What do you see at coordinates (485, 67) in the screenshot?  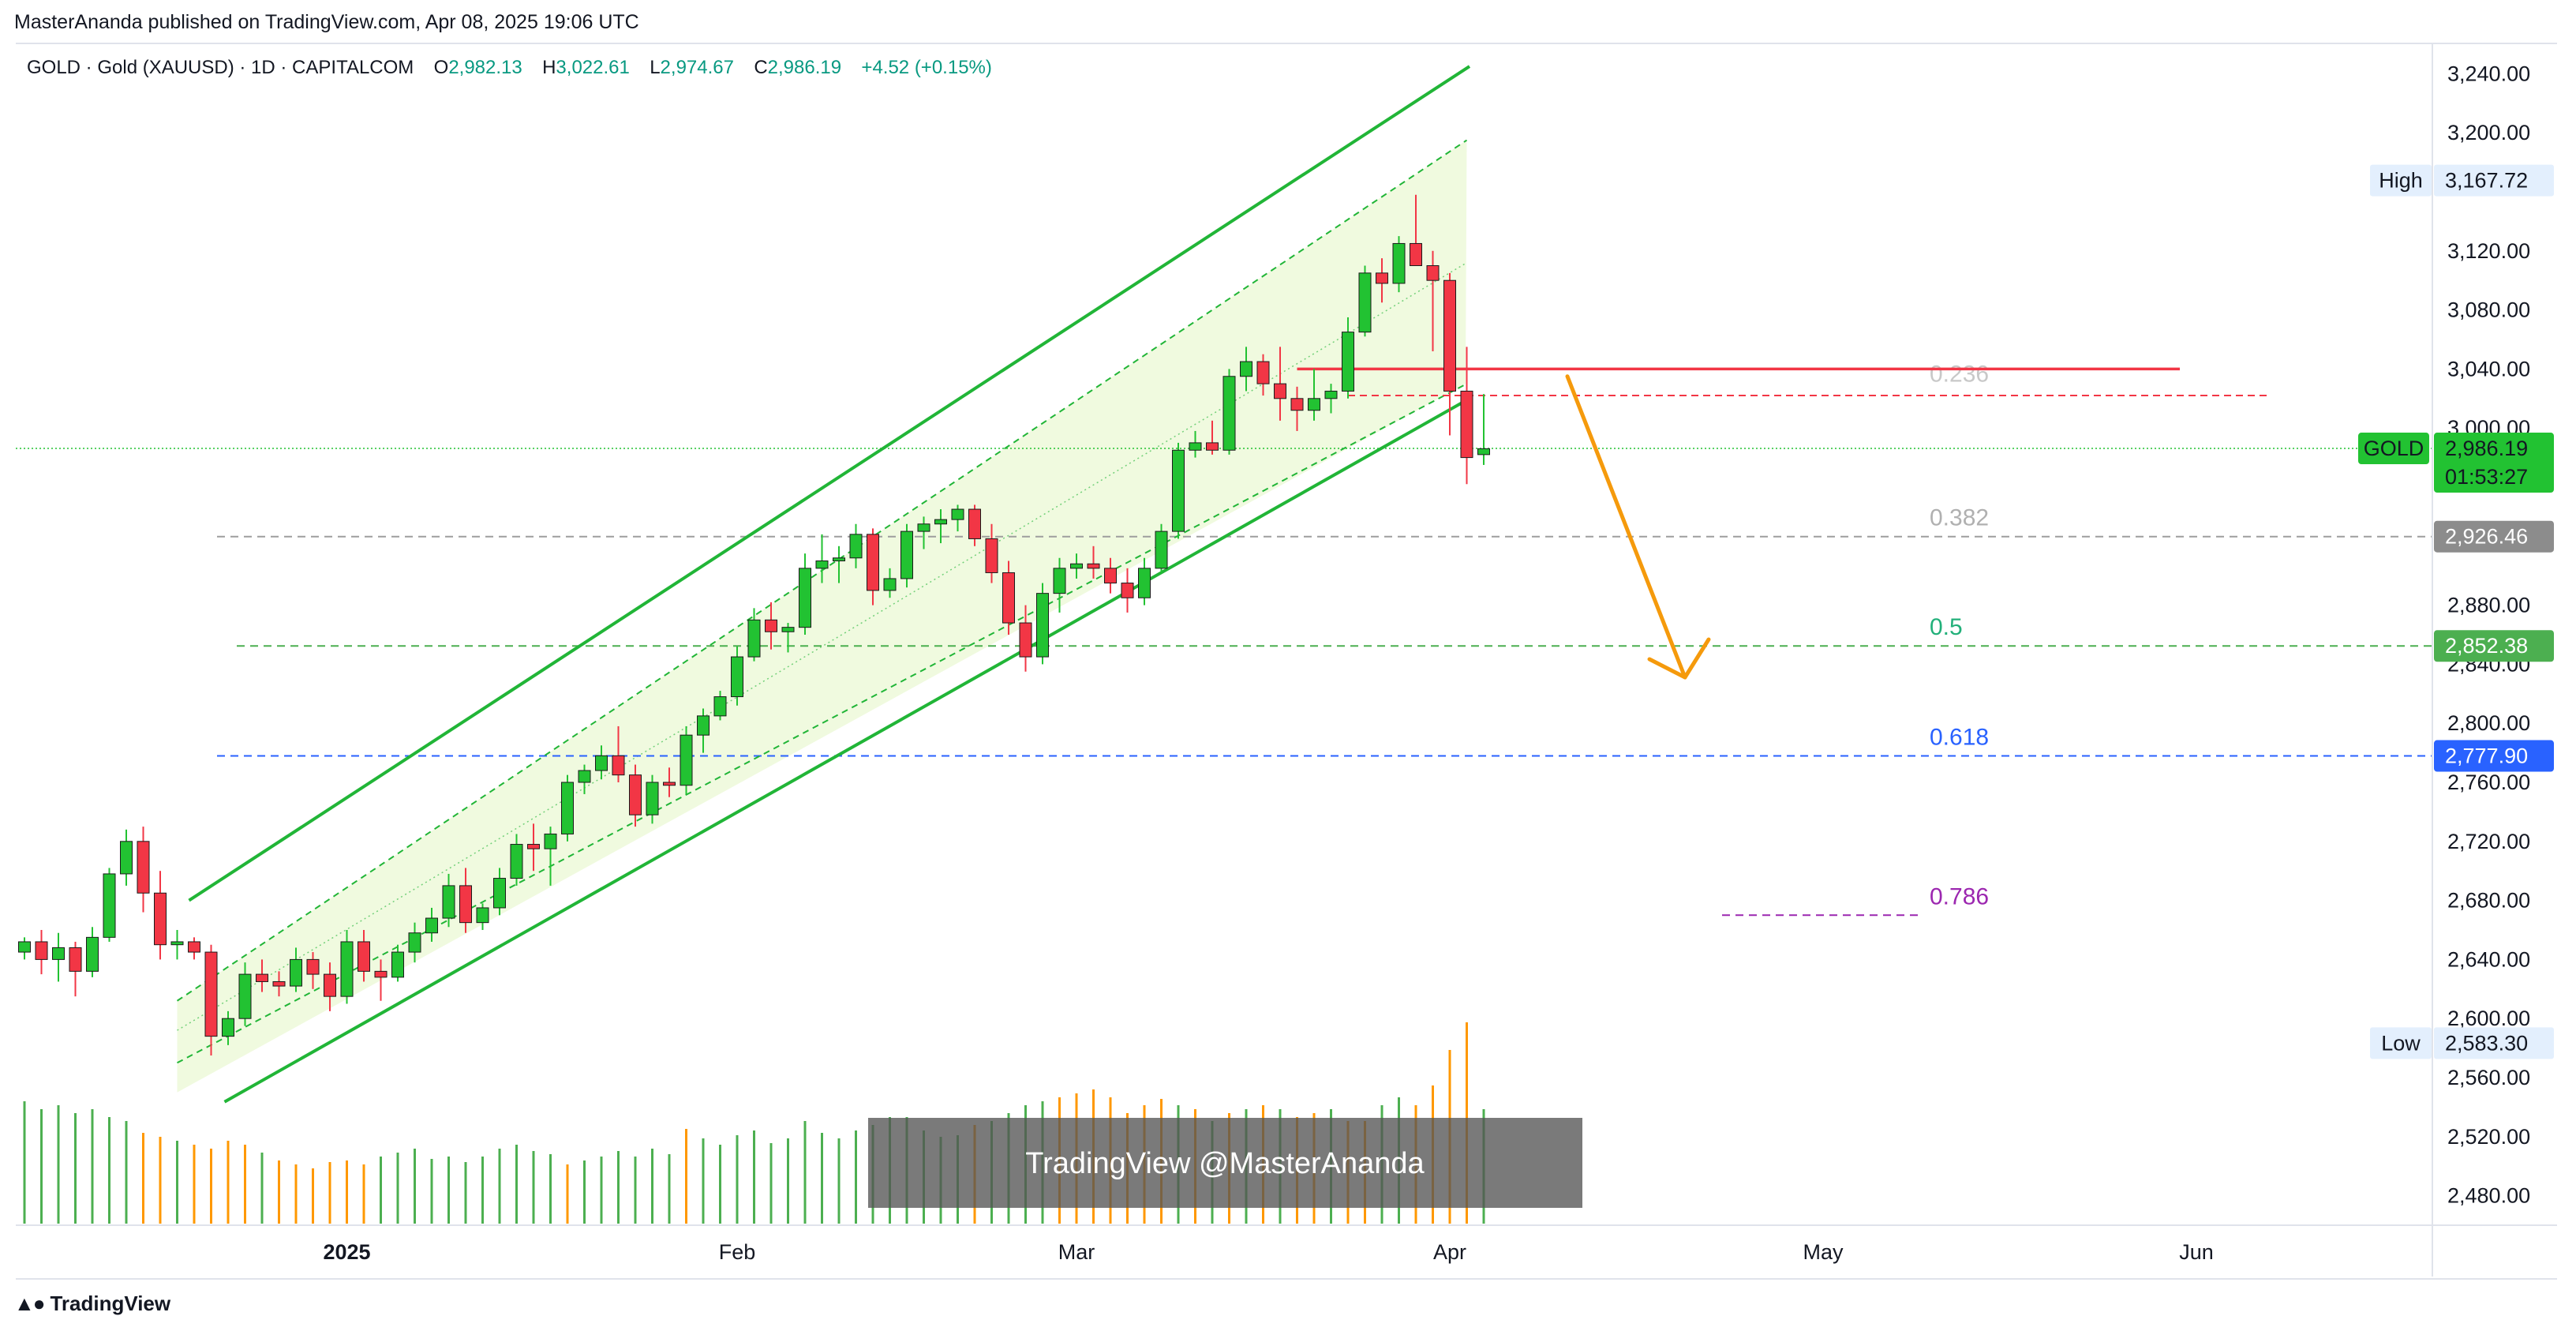 I see `open-value: 2,982.13` at bounding box center [485, 67].